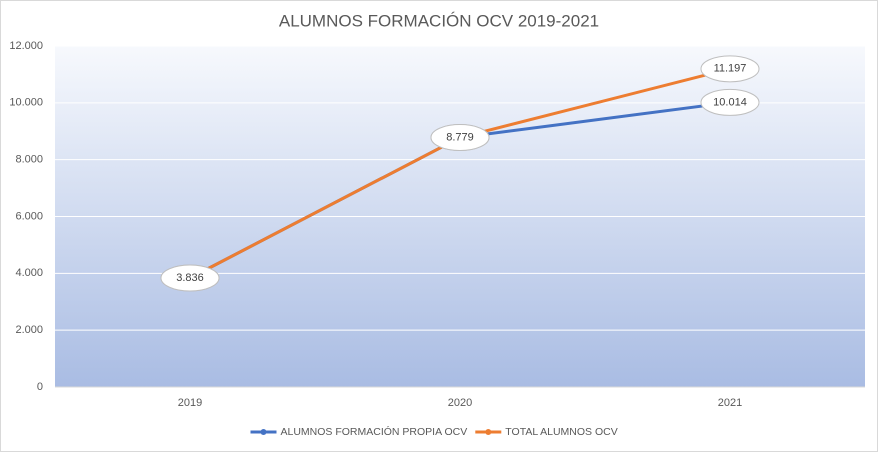 The image size is (878, 452). Describe the element at coordinates (190, 403) in the screenshot. I see `x-tick-label: 2019` at that location.